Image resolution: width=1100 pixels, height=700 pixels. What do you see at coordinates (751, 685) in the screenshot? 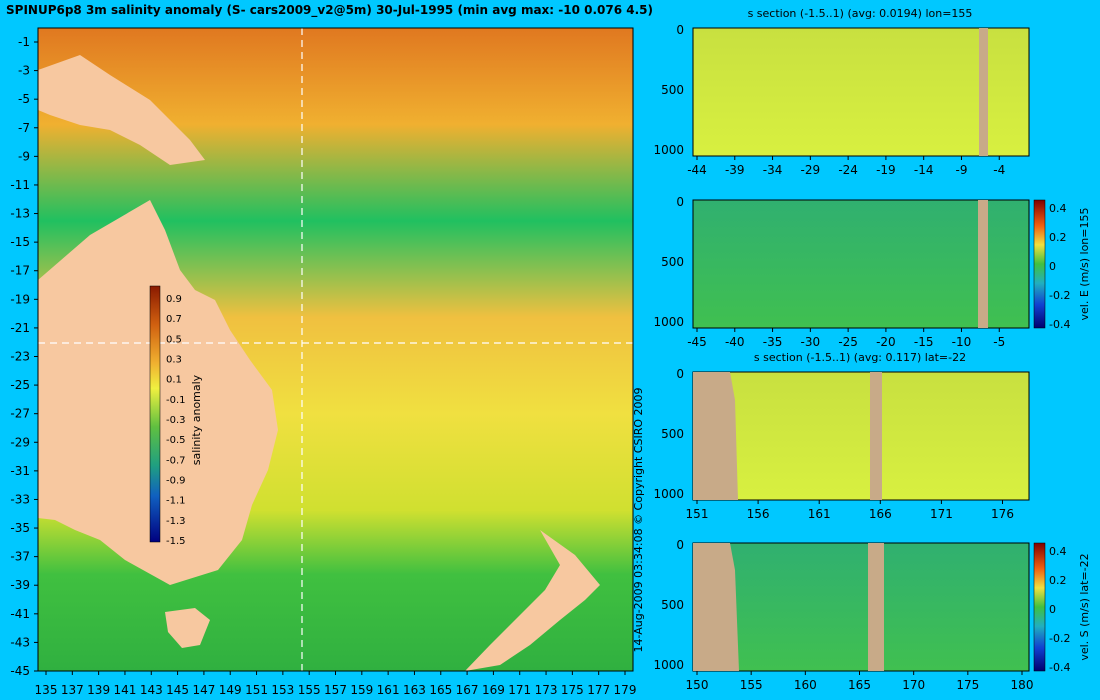
I see `section-x-tick-label: 155` at bounding box center [751, 685].